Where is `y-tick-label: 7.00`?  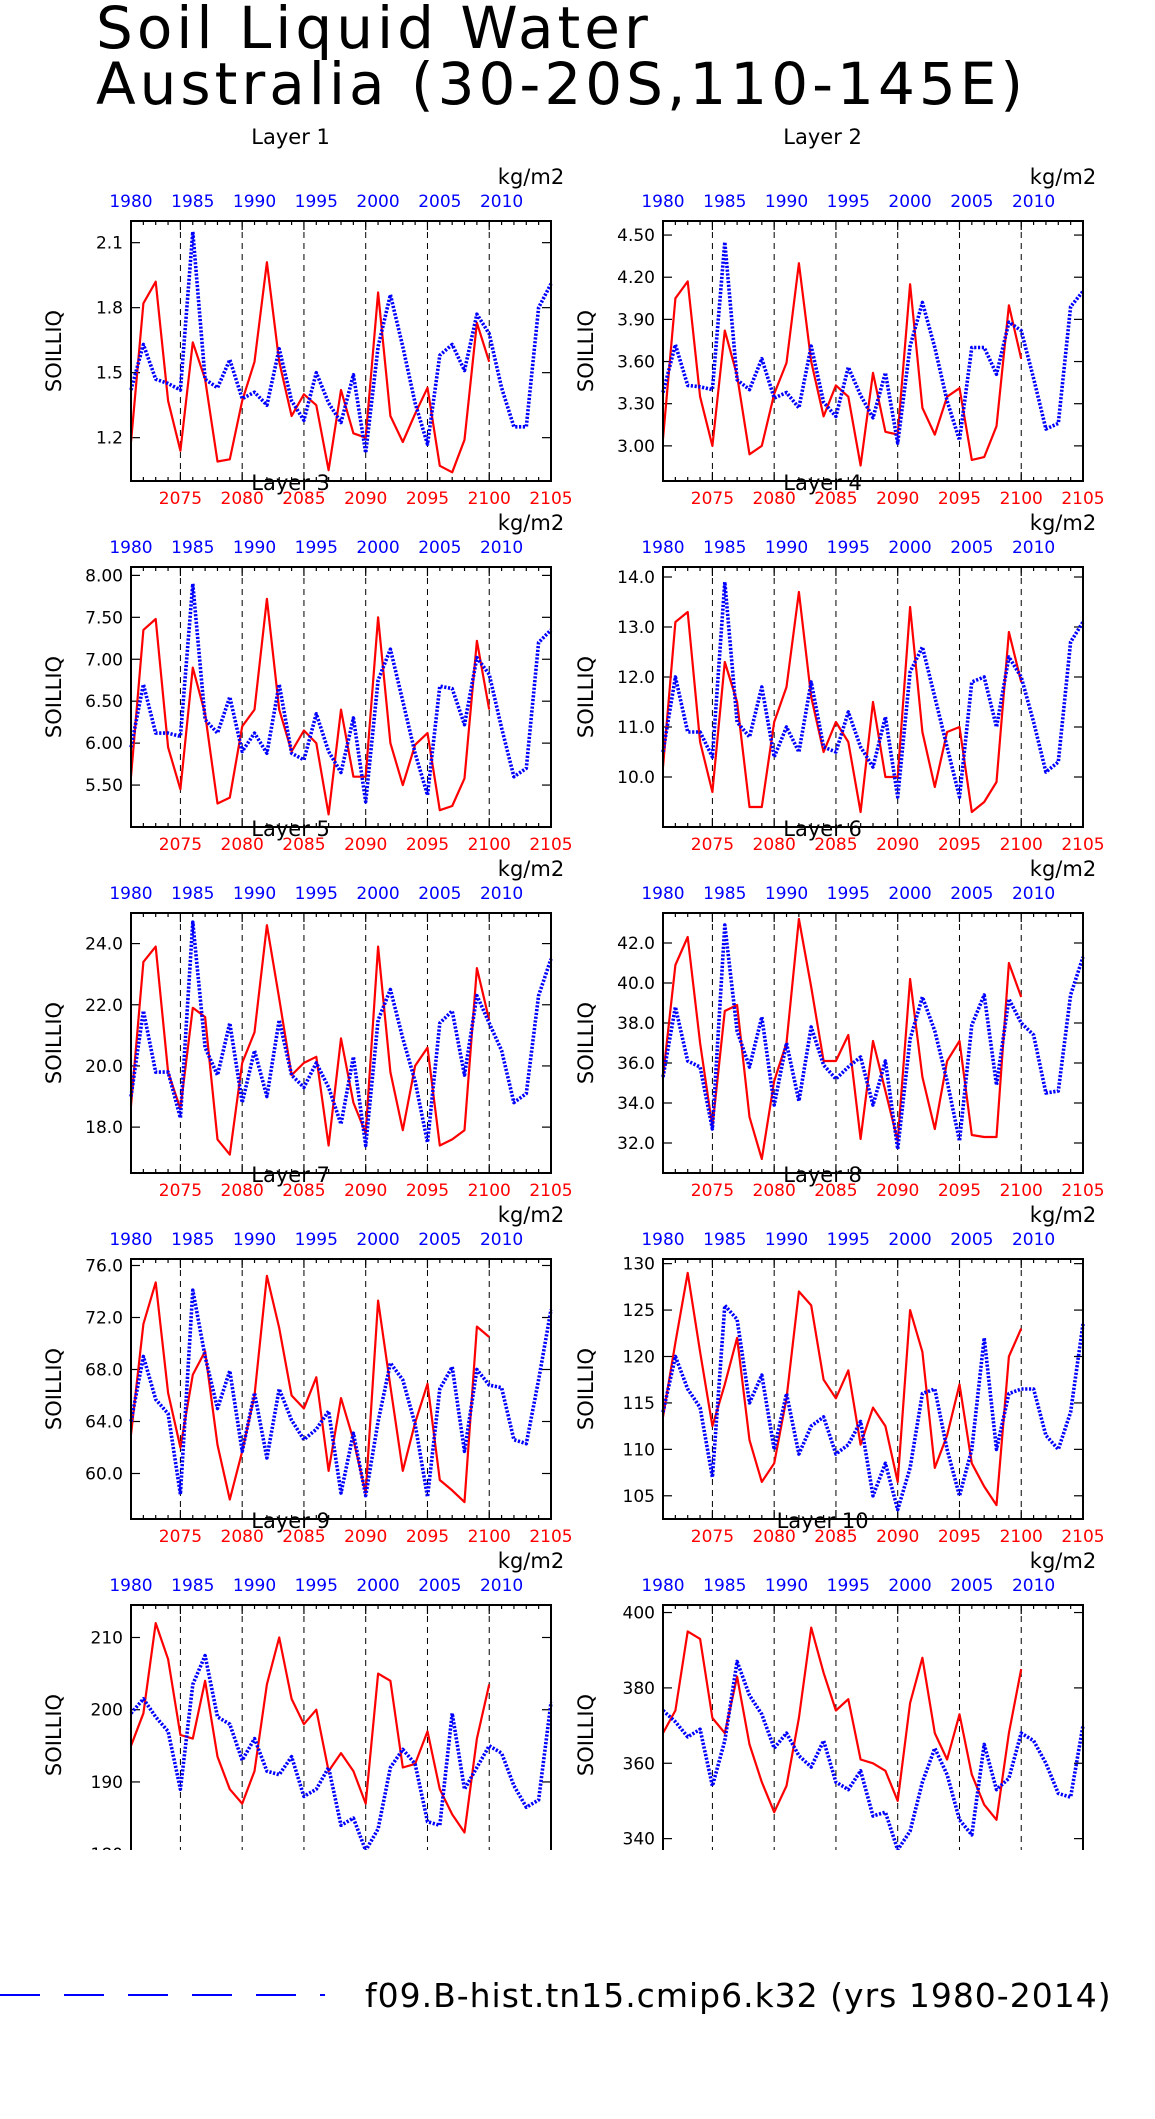
y-tick-label: 7.00 is located at coordinates (104, 660).